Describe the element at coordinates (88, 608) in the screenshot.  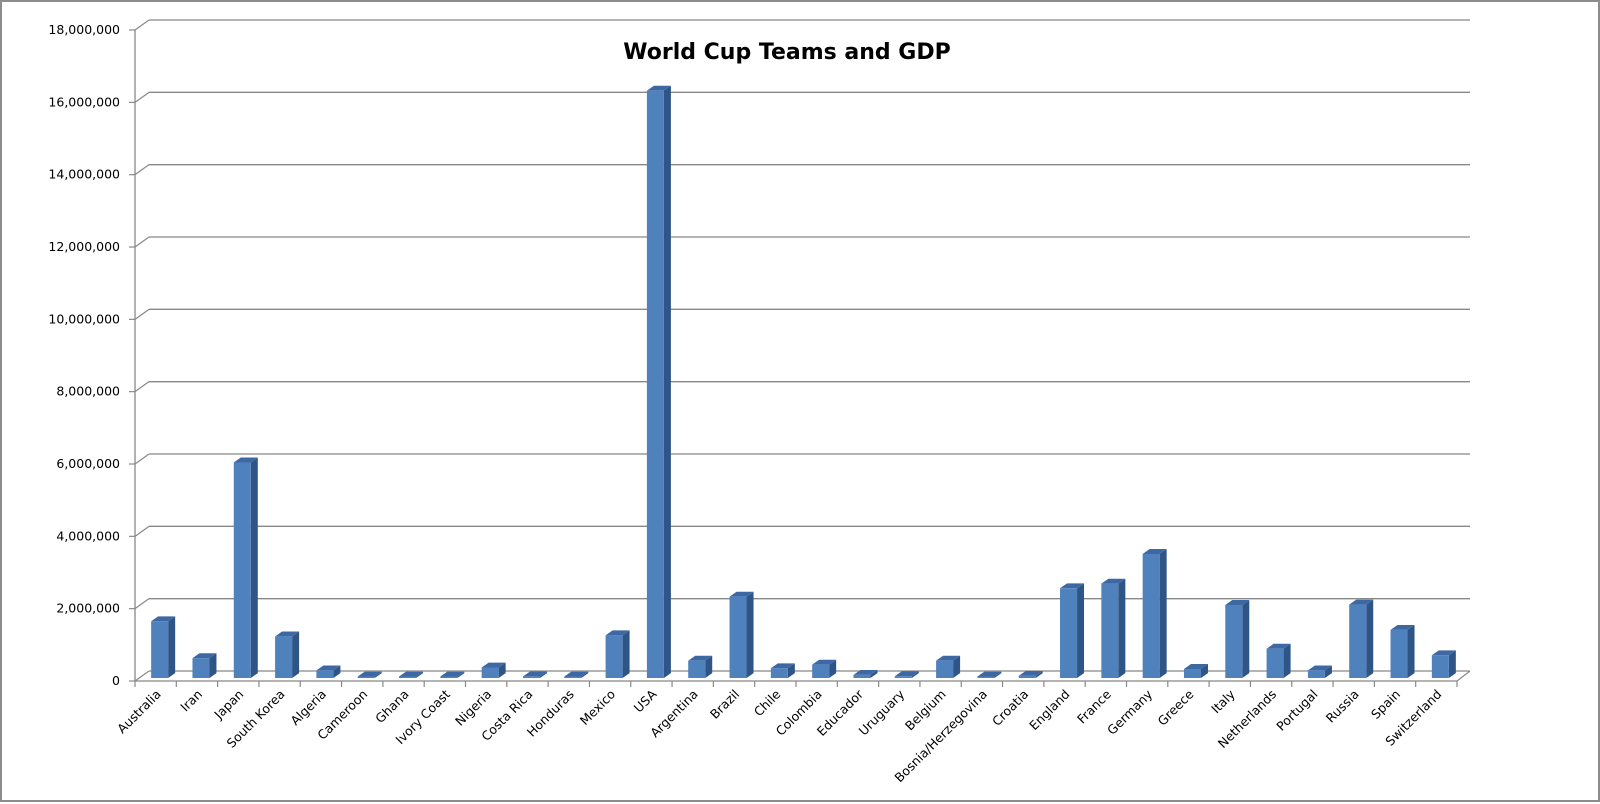
I see `y-tick-label: 2,000,000` at that location.